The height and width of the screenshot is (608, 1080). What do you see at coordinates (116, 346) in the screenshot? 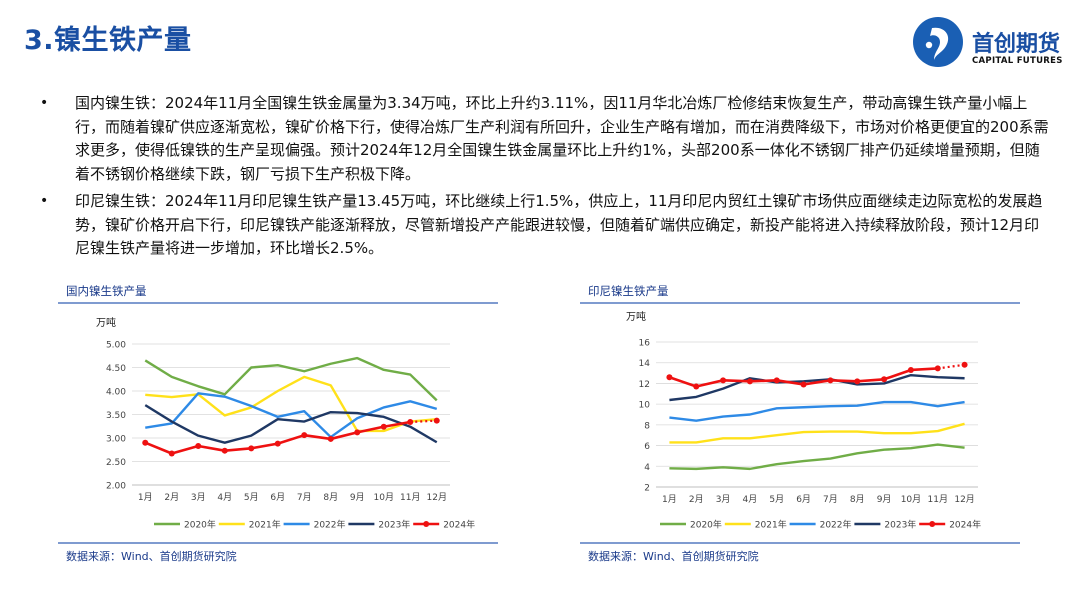
I see `y-tick-label: 5.00` at bounding box center [116, 346].